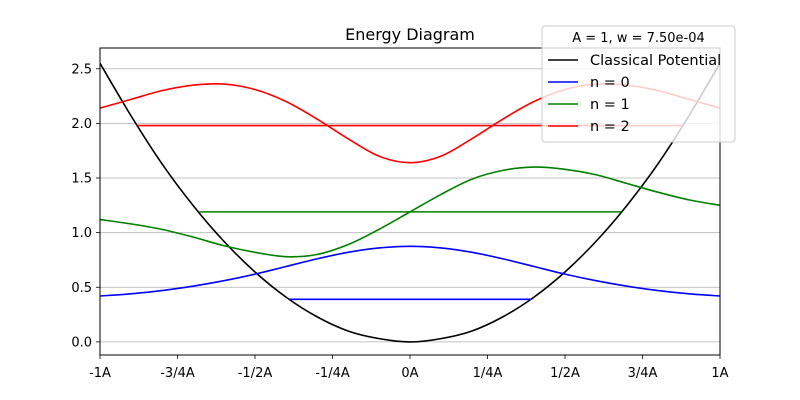  I want to click on legend-title: A = 1, w = 7.50e-04, so click(638, 38).